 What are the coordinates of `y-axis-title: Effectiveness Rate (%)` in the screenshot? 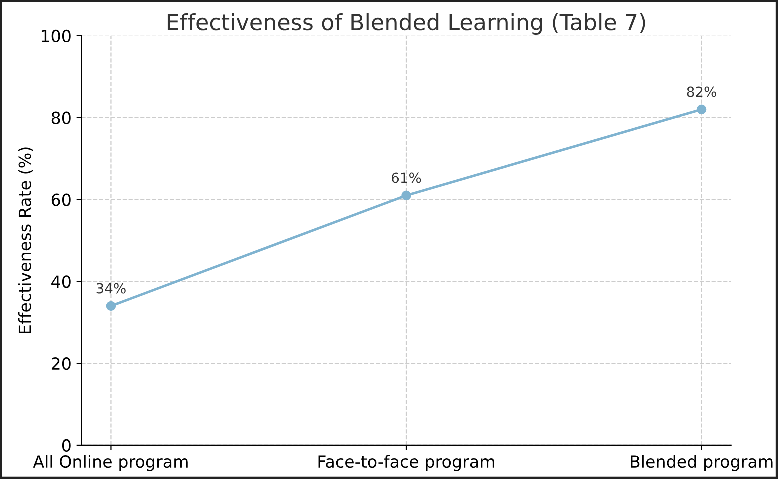 It's located at (26, 241).